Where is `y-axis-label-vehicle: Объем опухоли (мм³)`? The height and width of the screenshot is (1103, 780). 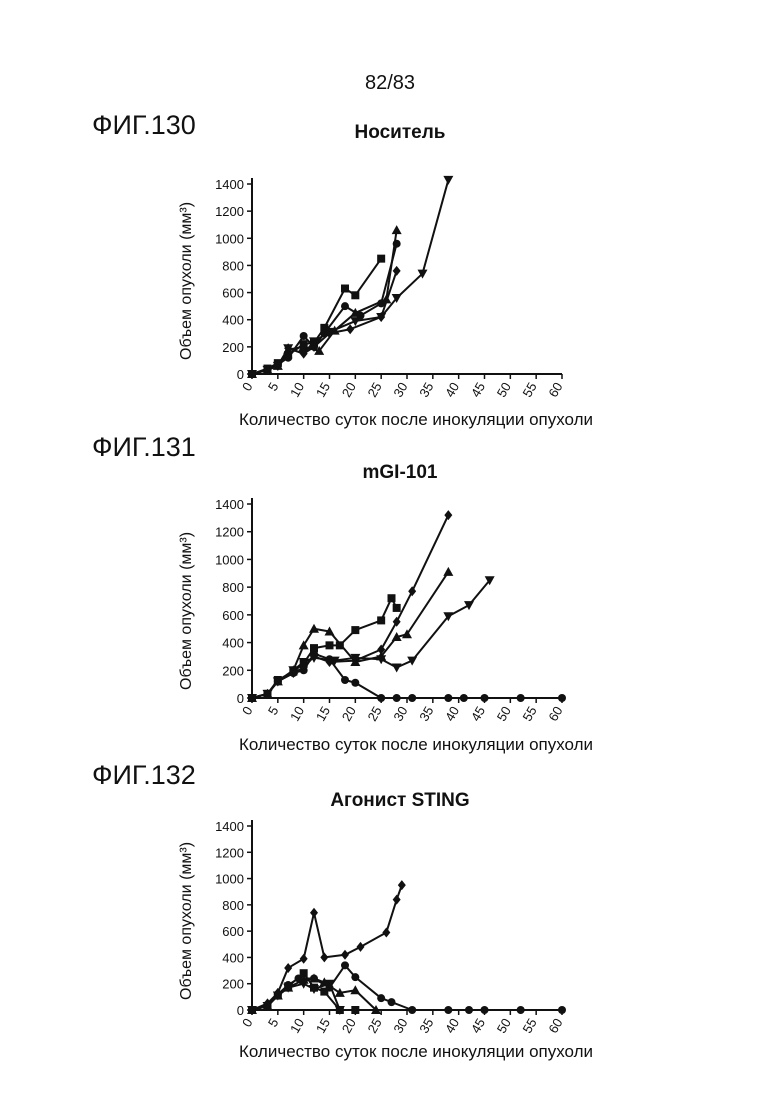
y-axis-label-vehicle: Объем опухоли (мм³) is located at coordinates (187, 281).